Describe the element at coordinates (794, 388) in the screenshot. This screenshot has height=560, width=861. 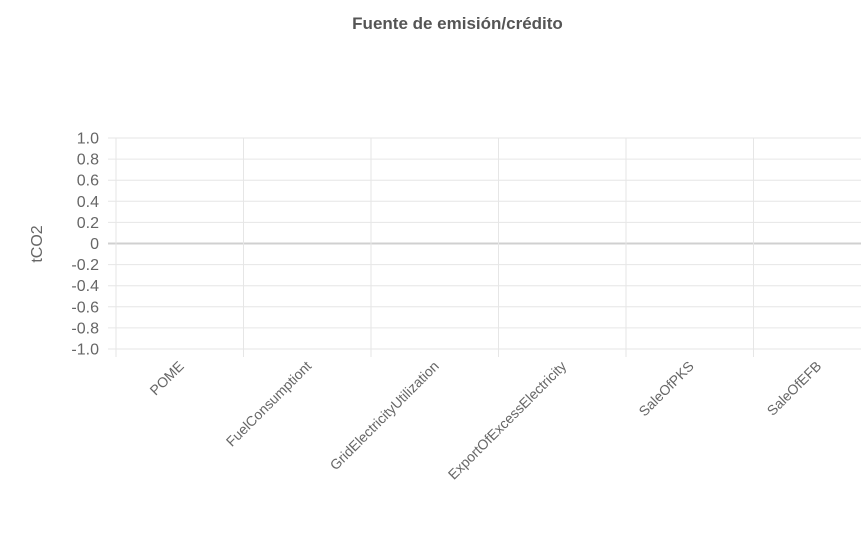
I see `x-tick-label: SaleOfEFB` at that location.